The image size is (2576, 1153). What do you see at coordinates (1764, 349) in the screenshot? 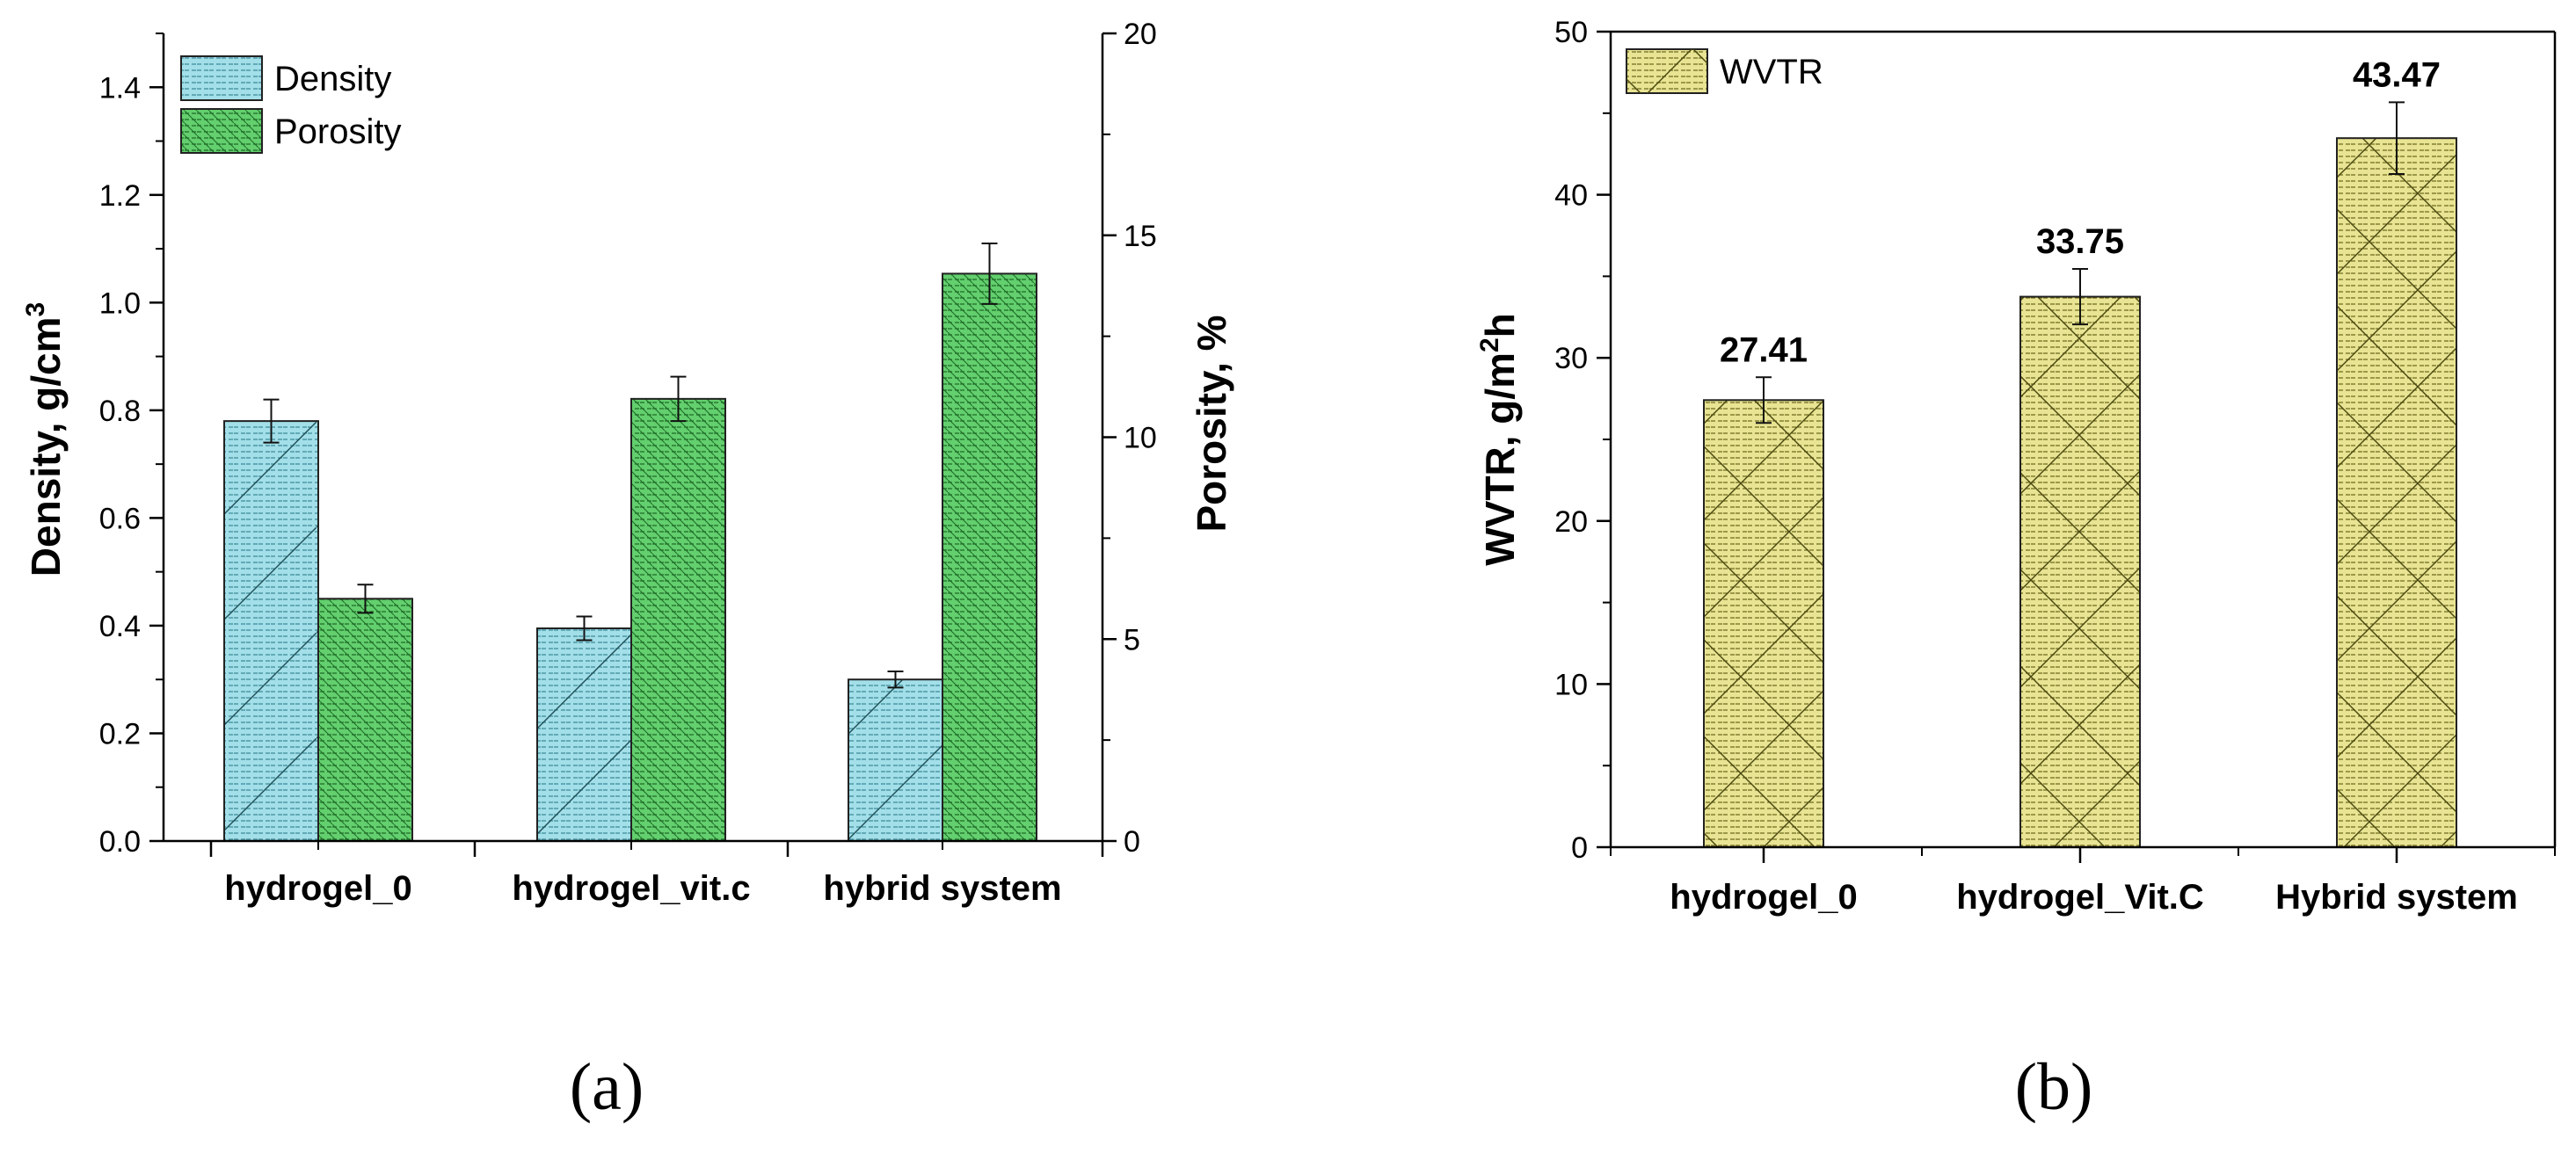
I see `data-label: 27.41` at bounding box center [1764, 349].